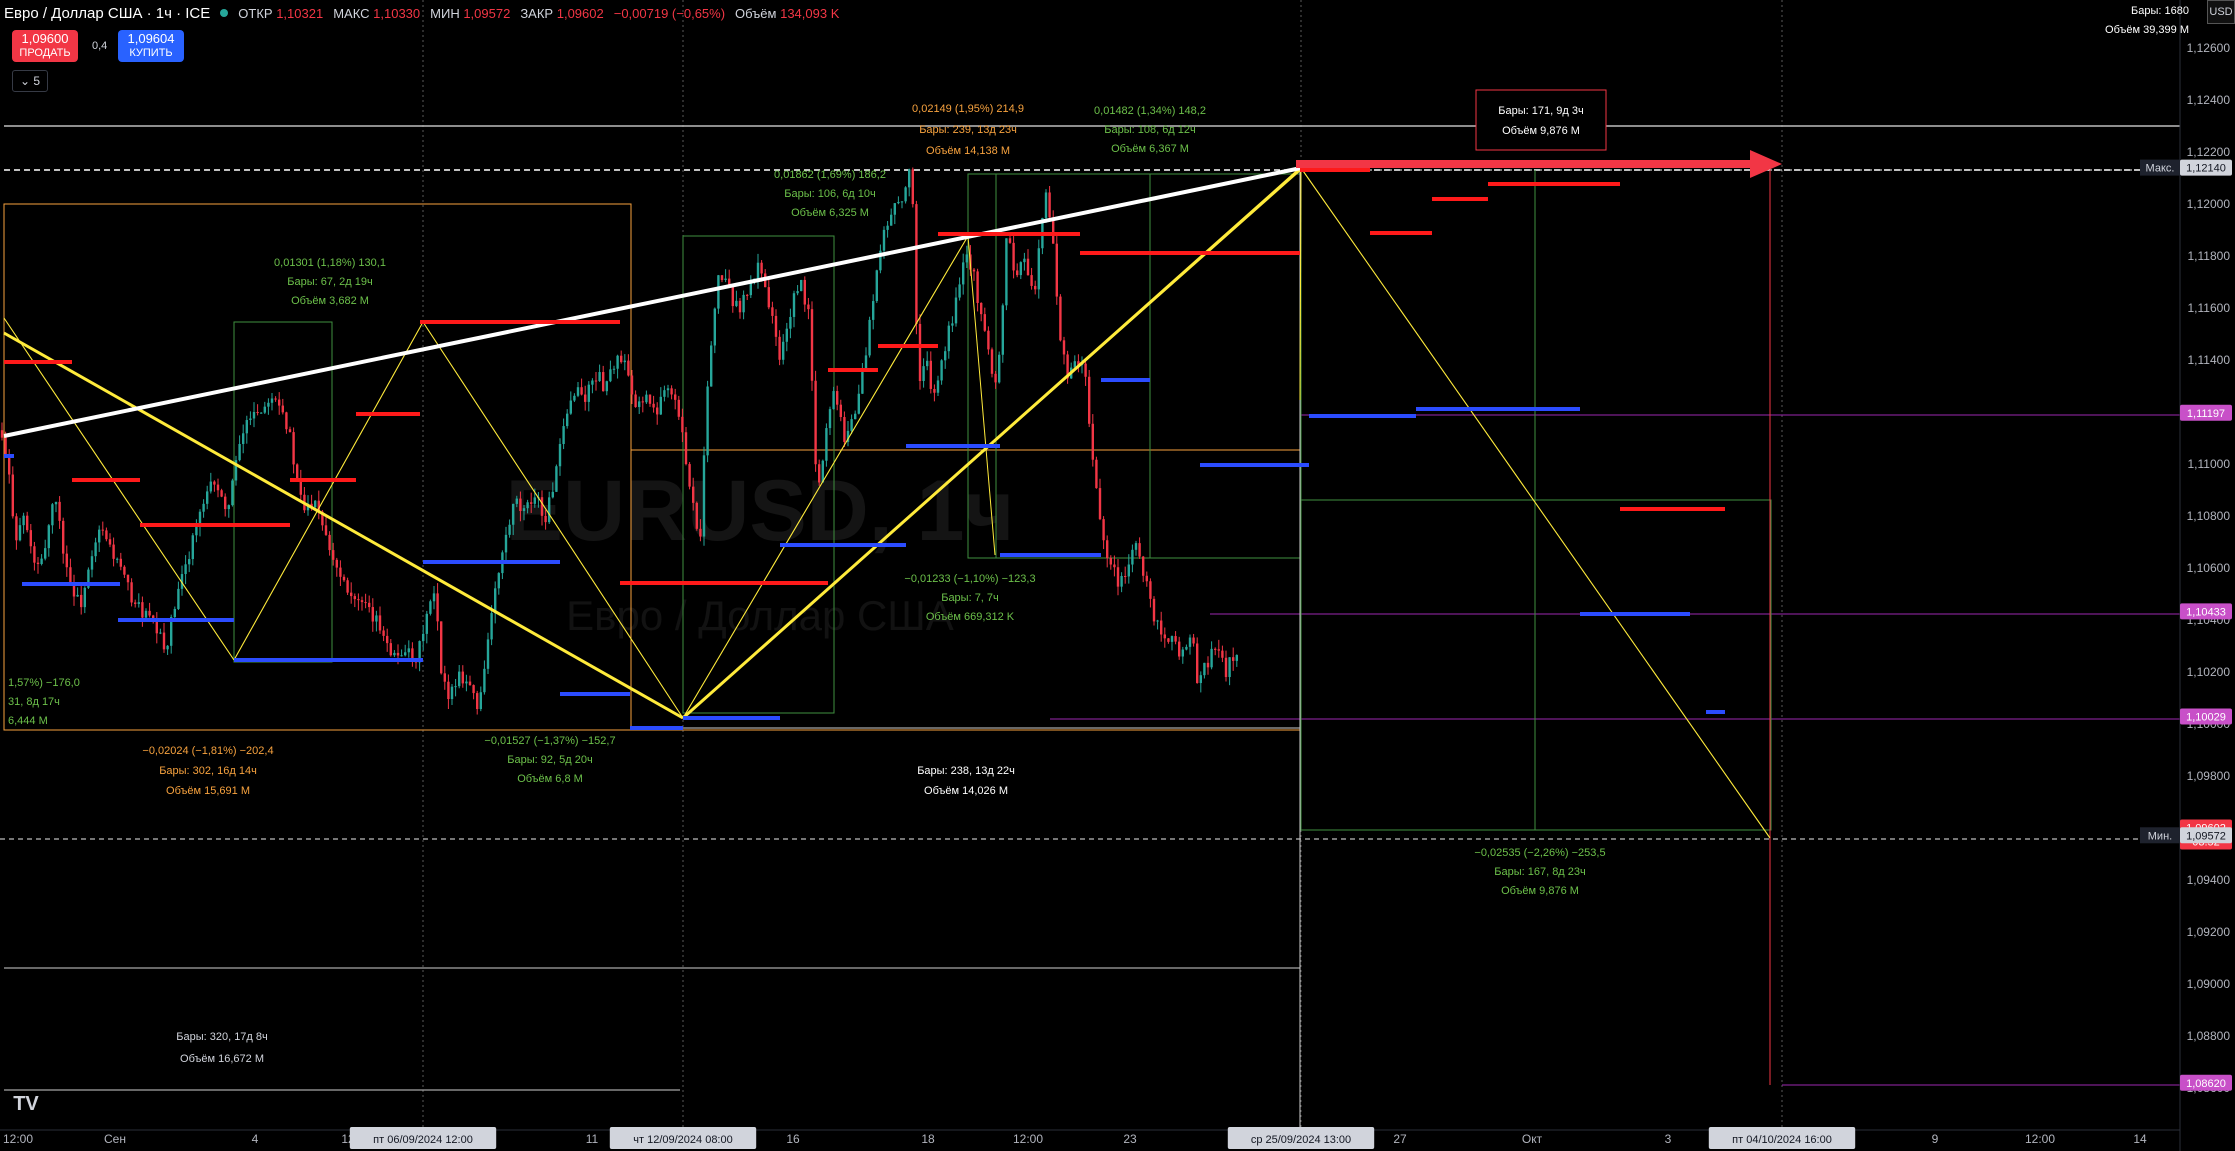 The height and width of the screenshot is (1151, 2235). I want to click on price-tick-label: 1,11000, so click(2209, 464).